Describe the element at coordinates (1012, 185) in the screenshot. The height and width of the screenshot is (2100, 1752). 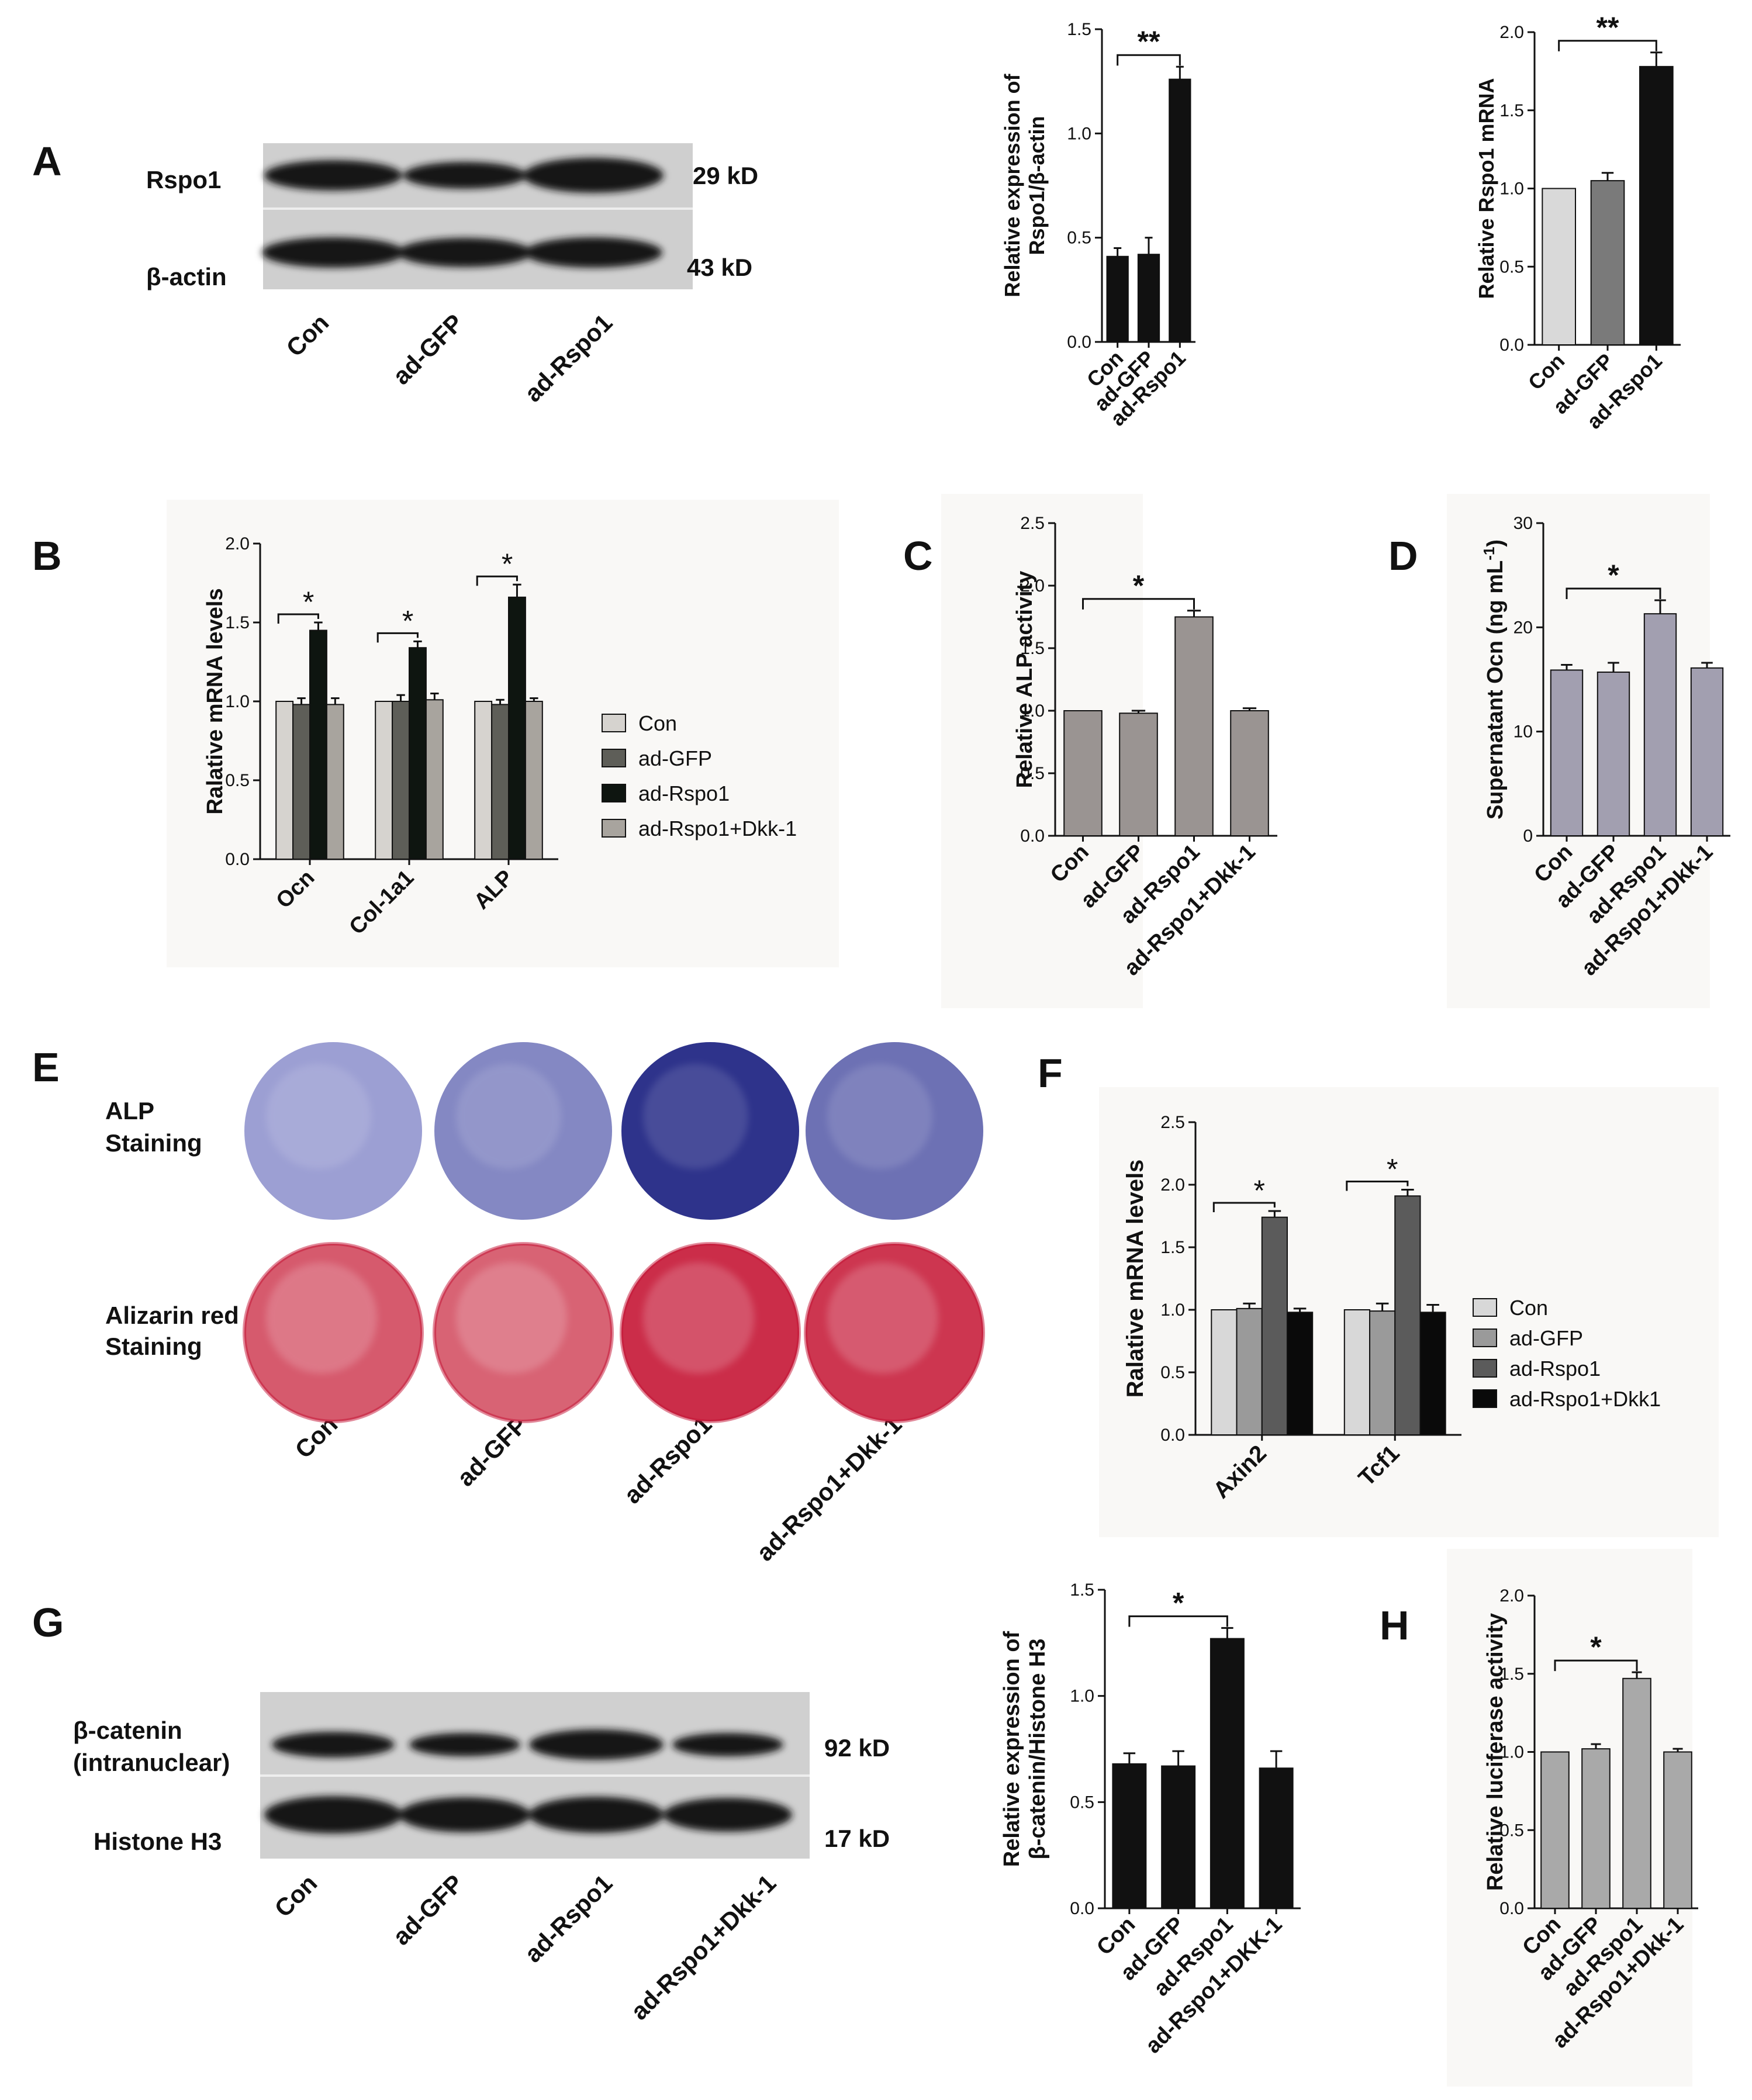
I see `y-axis-label: Relative expression of` at that location.